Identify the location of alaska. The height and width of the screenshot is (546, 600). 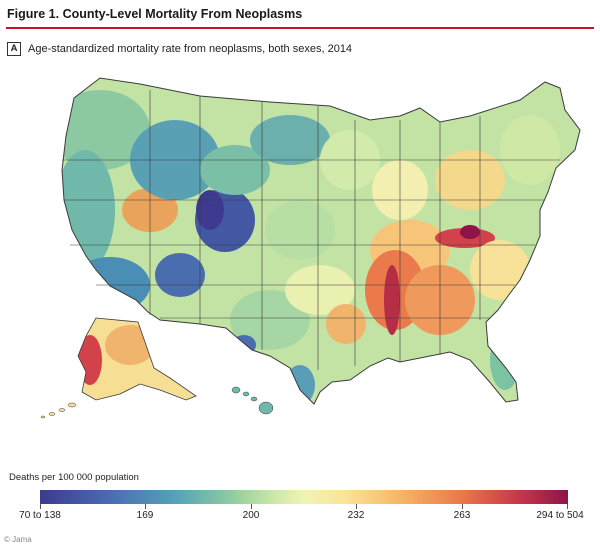
(137, 359).